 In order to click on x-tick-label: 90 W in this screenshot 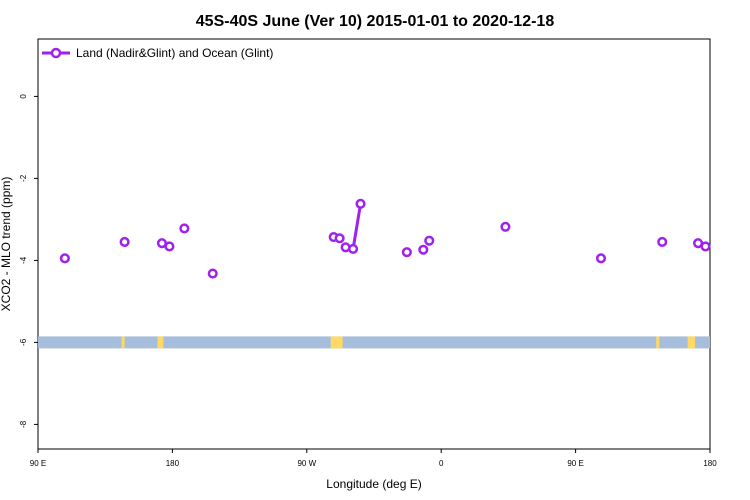, I will do `click(306, 463)`.